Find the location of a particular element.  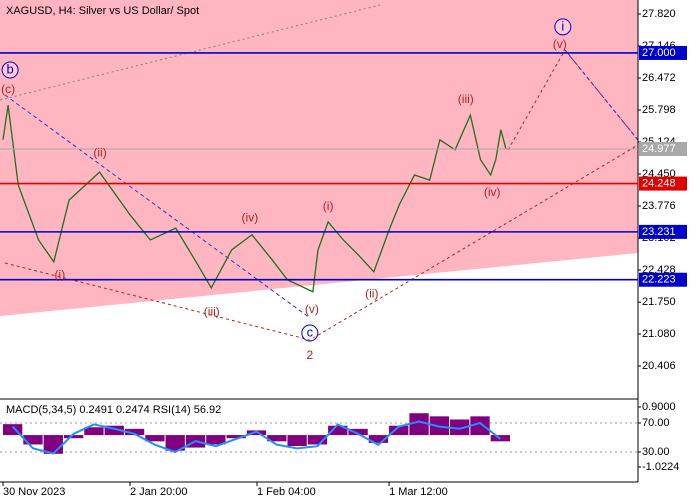

wave-label: (c) is located at coordinates (8, 89).